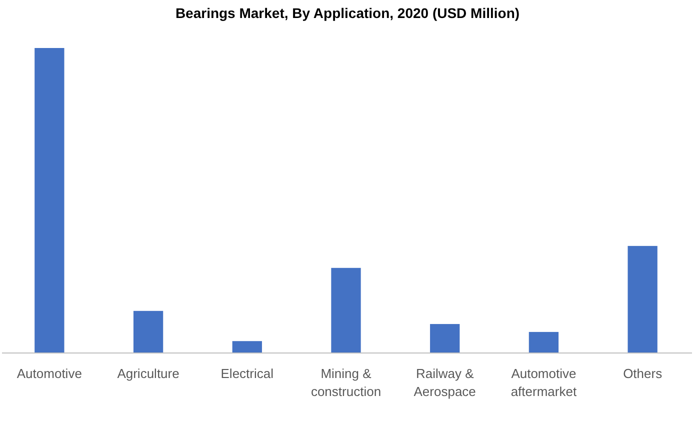  What do you see at coordinates (643, 373) in the screenshot?
I see `x-tick-label: Others` at bounding box center [643, 373].